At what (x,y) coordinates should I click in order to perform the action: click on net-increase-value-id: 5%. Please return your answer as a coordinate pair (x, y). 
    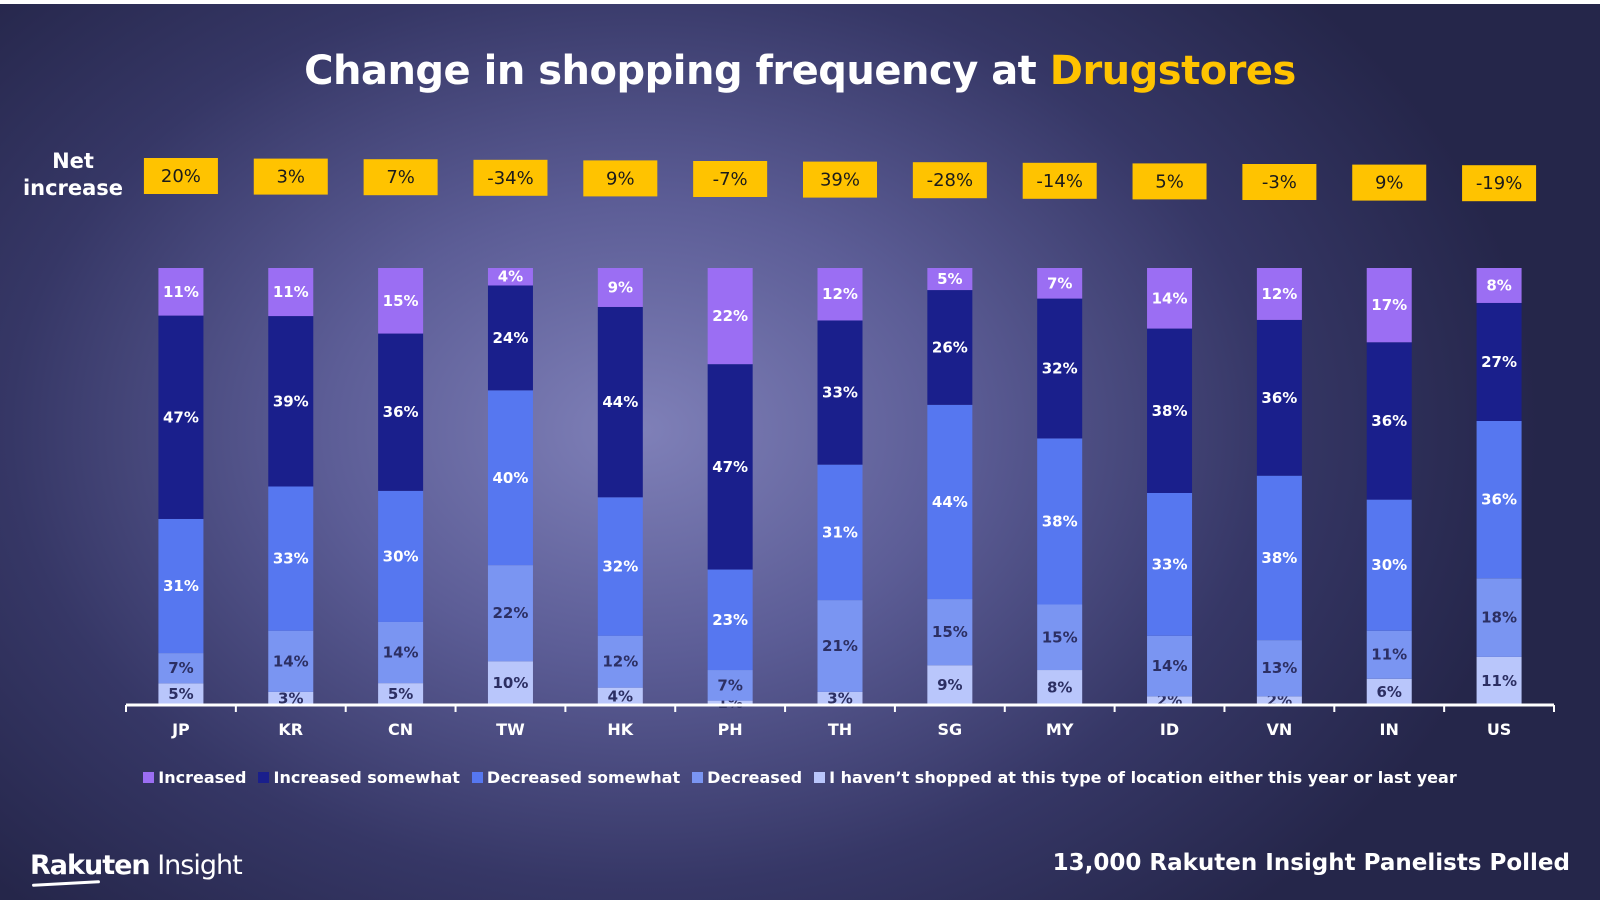
    Looking at the image, I should click on (1169, 181).